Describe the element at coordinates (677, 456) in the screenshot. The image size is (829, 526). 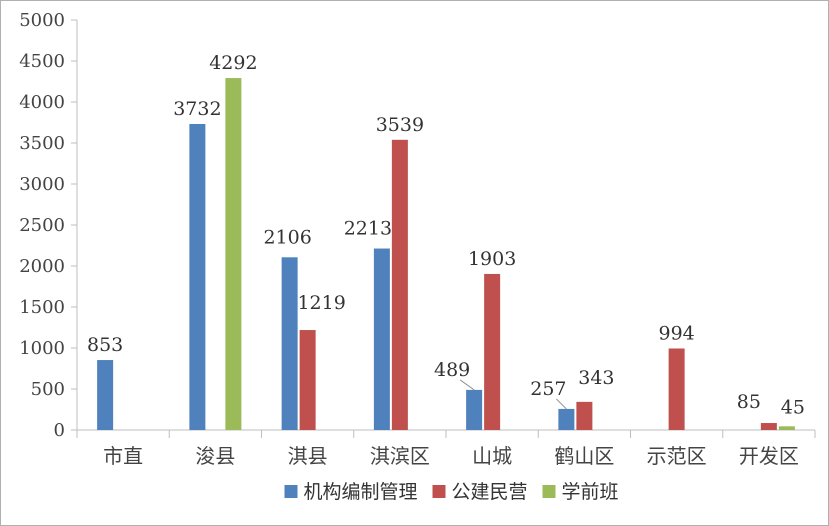
I see `x-tick-label: 示范区` at that location.